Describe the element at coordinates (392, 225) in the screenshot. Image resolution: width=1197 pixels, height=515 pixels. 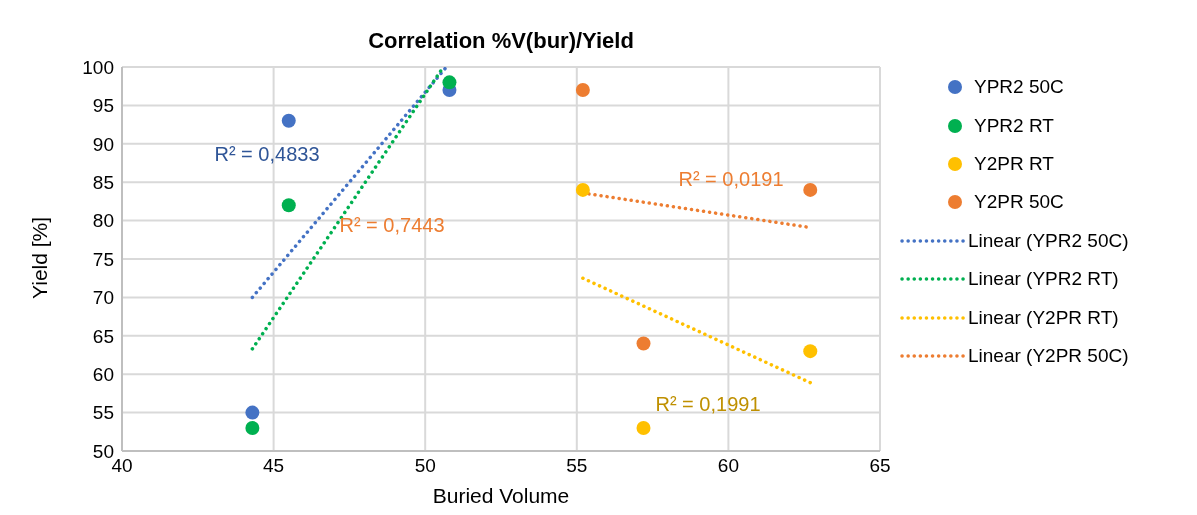
I see `annotation: R² = 0,7443` at that location.